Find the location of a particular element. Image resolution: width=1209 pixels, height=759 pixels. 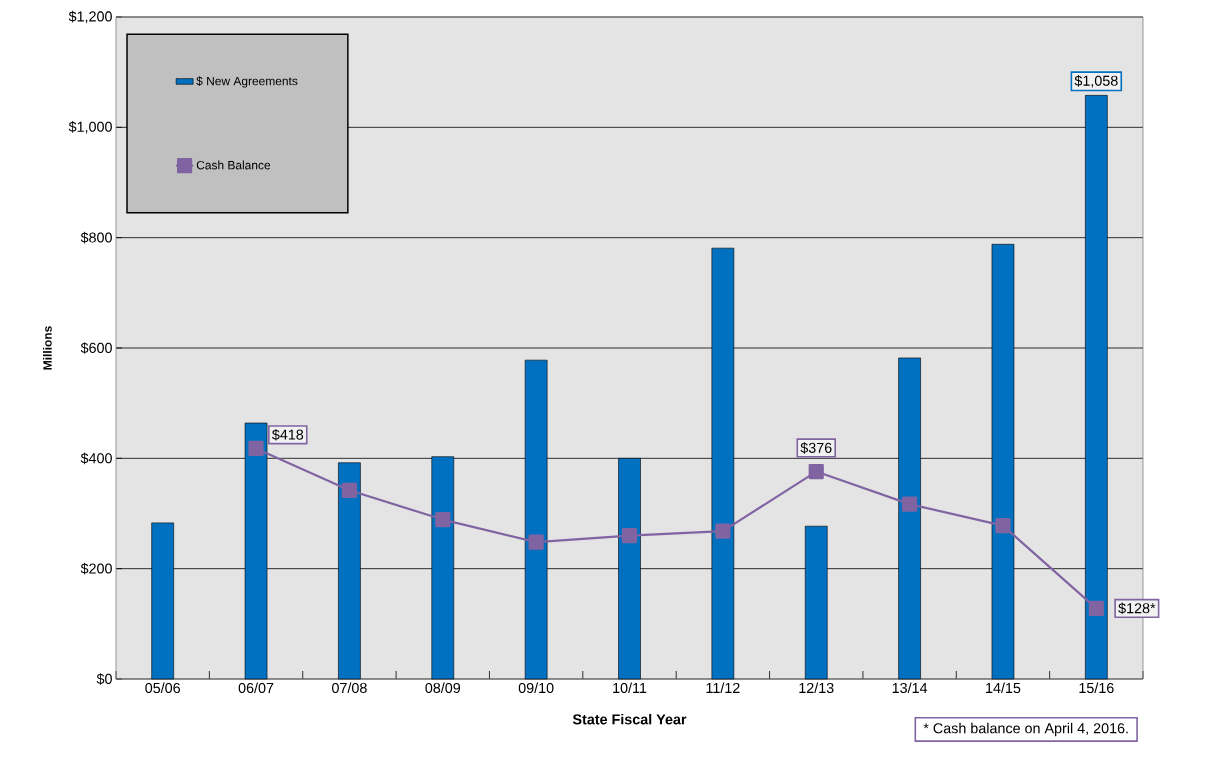

x-tick-label: 13/14 is located at coordinates (910, 688).